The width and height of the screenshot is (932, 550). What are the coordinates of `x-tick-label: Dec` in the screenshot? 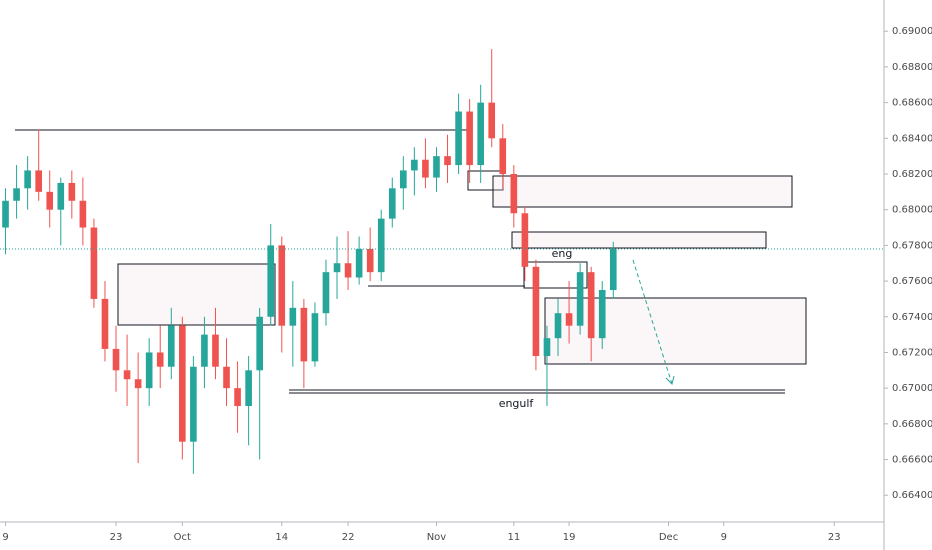 It's located at (668, 537).